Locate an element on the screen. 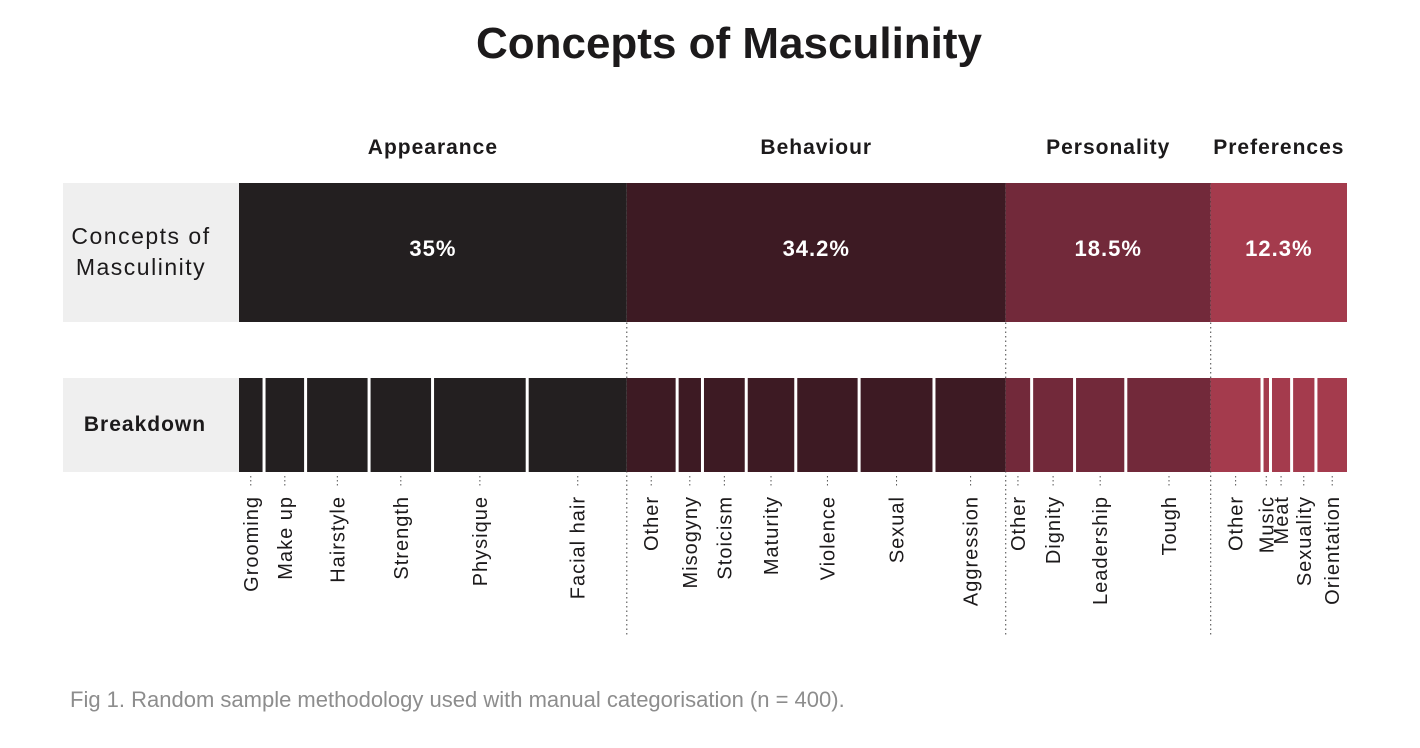  breakdown-segment-preferences-other is located at coordinates (1235, 425).